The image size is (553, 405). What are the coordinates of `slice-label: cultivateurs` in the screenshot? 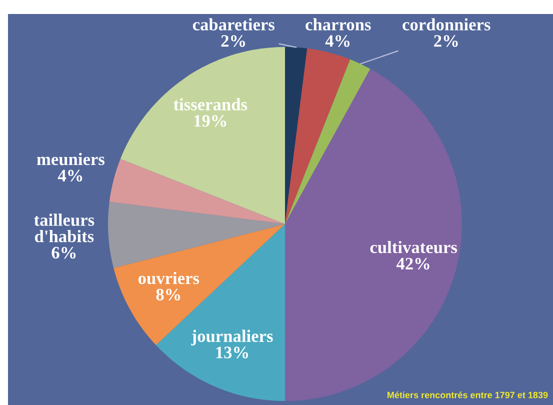 It's located at (414, 247).